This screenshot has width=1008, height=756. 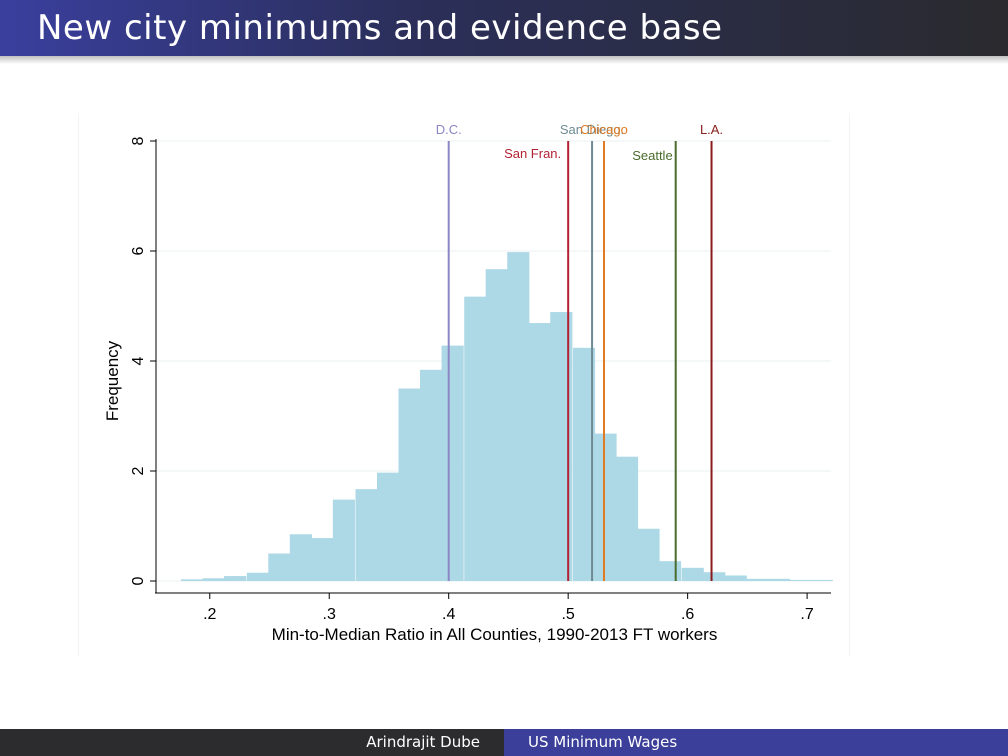 What do you see at coordinates (652, 155) in the screenshot?
I see `reference-line-label: Seattle` at bounding box center [652, 155].